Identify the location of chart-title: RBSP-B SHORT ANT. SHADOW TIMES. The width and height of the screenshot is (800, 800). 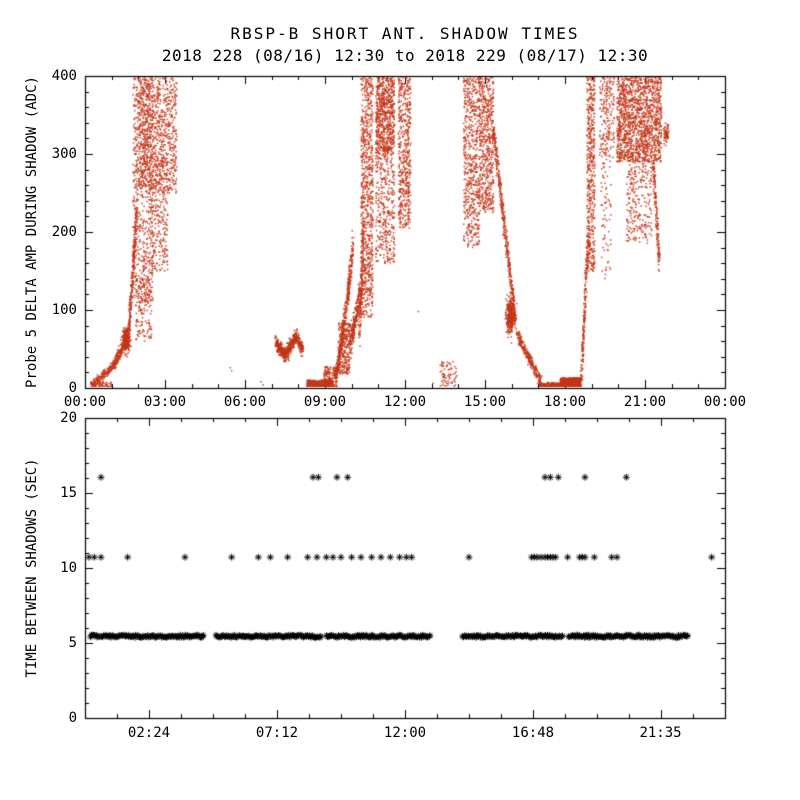
(405, 33).